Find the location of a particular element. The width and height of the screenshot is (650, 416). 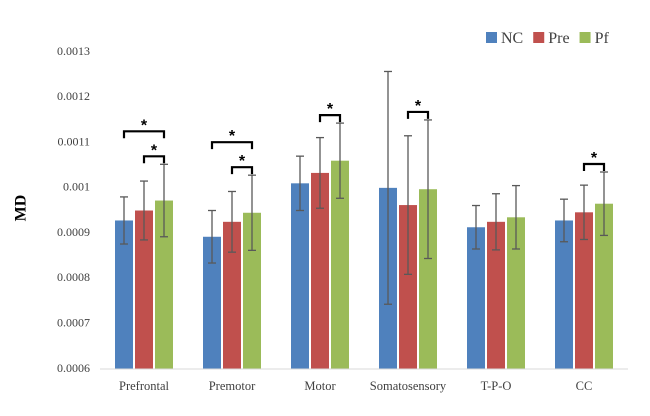

bar-pf-motor is located at coordinates (340, 264).